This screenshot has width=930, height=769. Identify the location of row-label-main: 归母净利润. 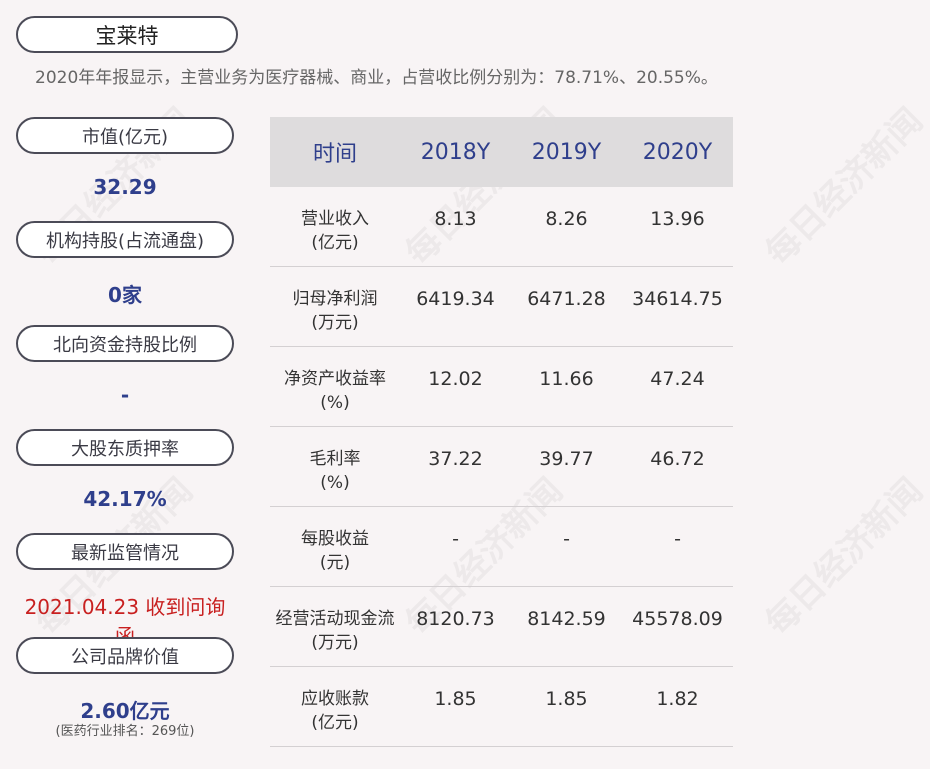
(335, 299).